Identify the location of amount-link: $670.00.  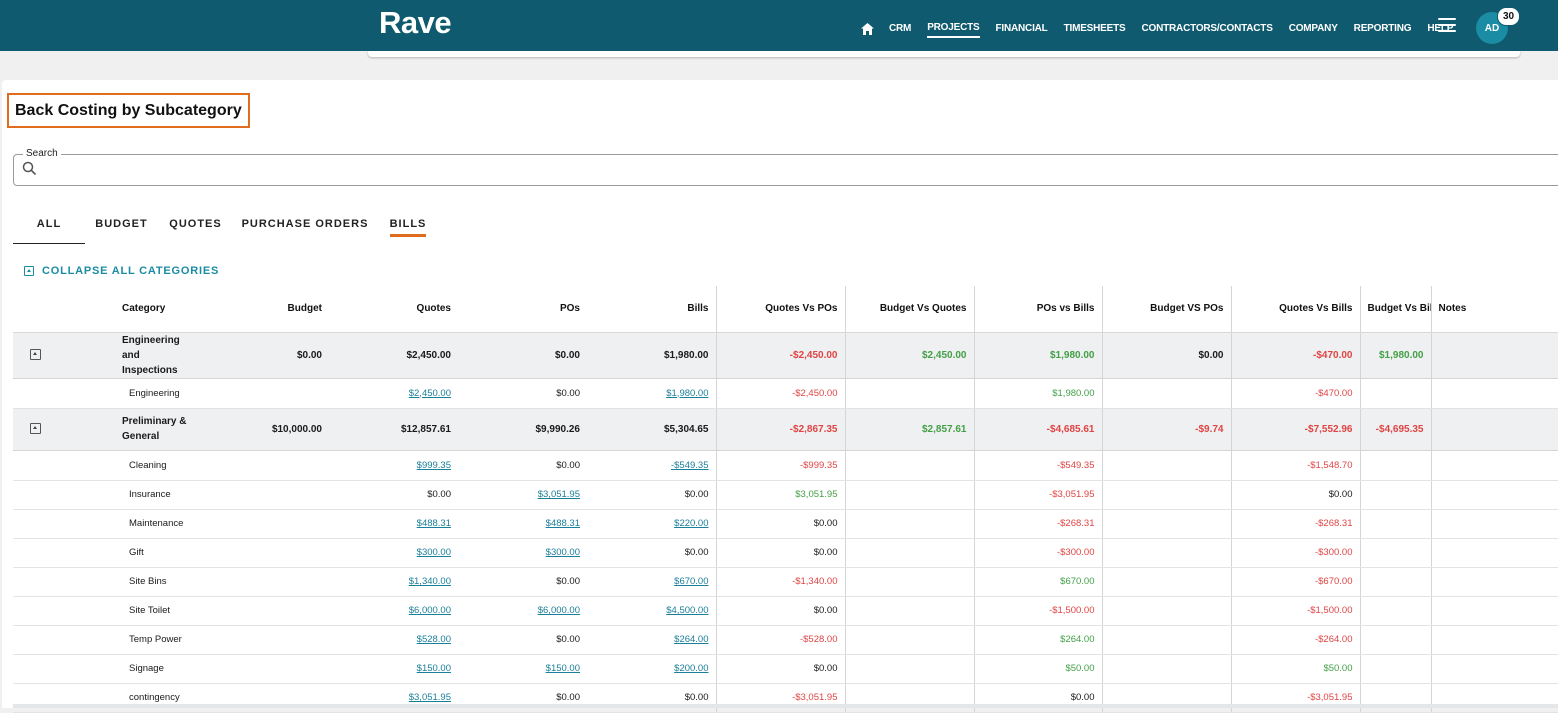
(691, 581).